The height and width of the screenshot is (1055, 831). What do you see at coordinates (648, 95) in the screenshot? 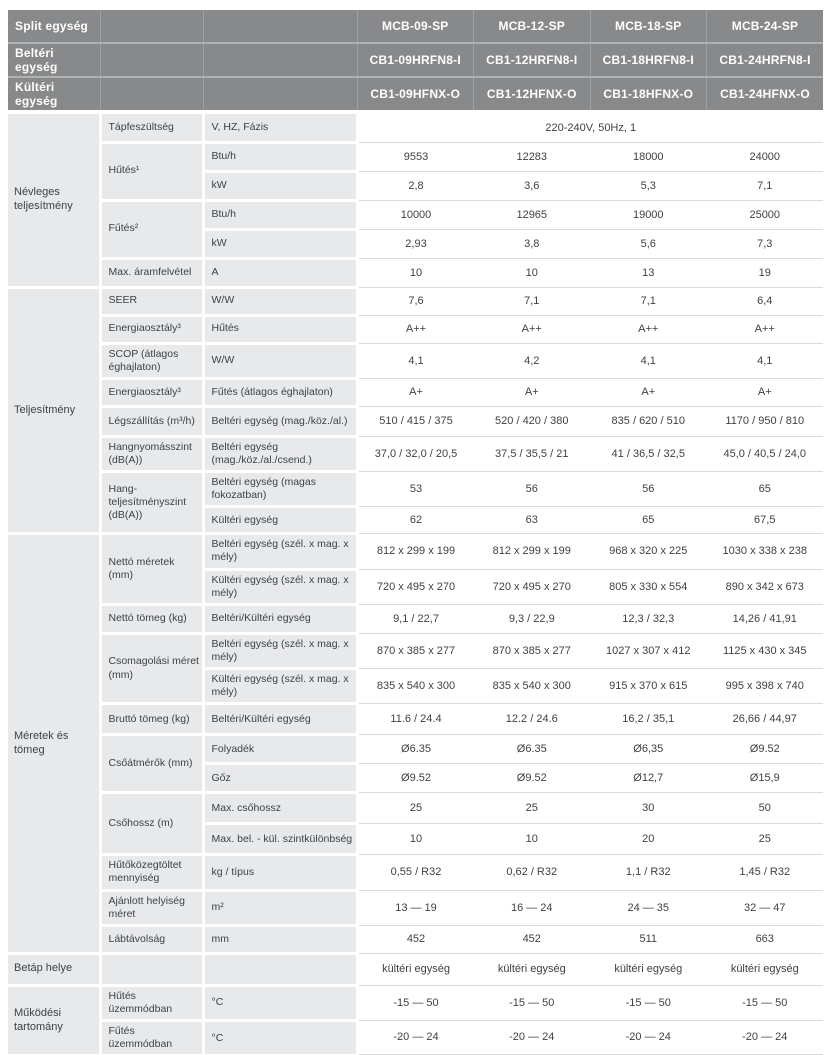
I see `model-name: CB1-18HFNX-O` at bounding box center [648, 95].